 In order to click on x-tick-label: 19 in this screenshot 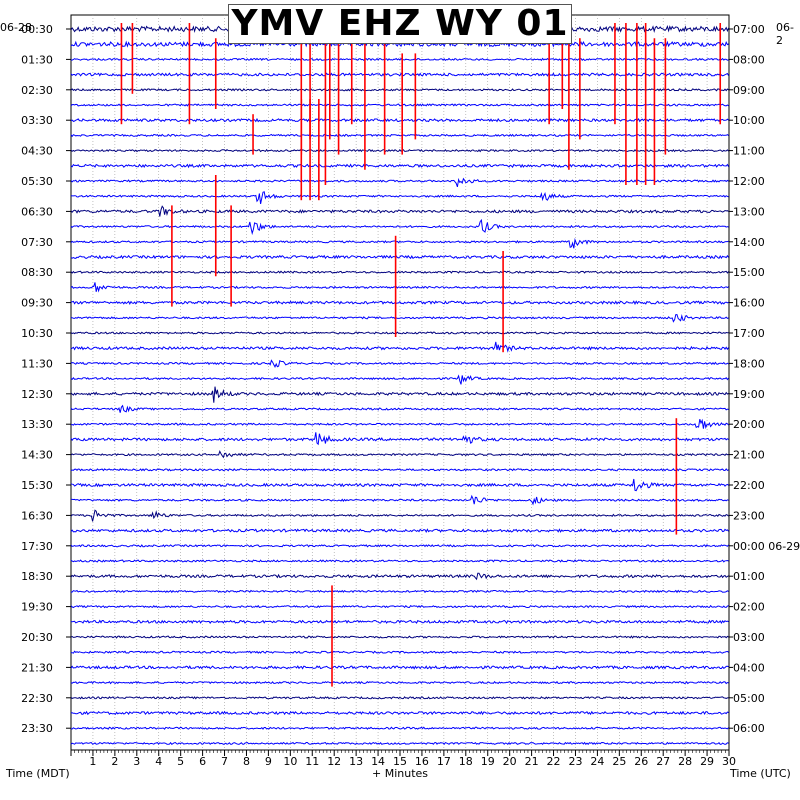, I will do `click(488, 761)`.